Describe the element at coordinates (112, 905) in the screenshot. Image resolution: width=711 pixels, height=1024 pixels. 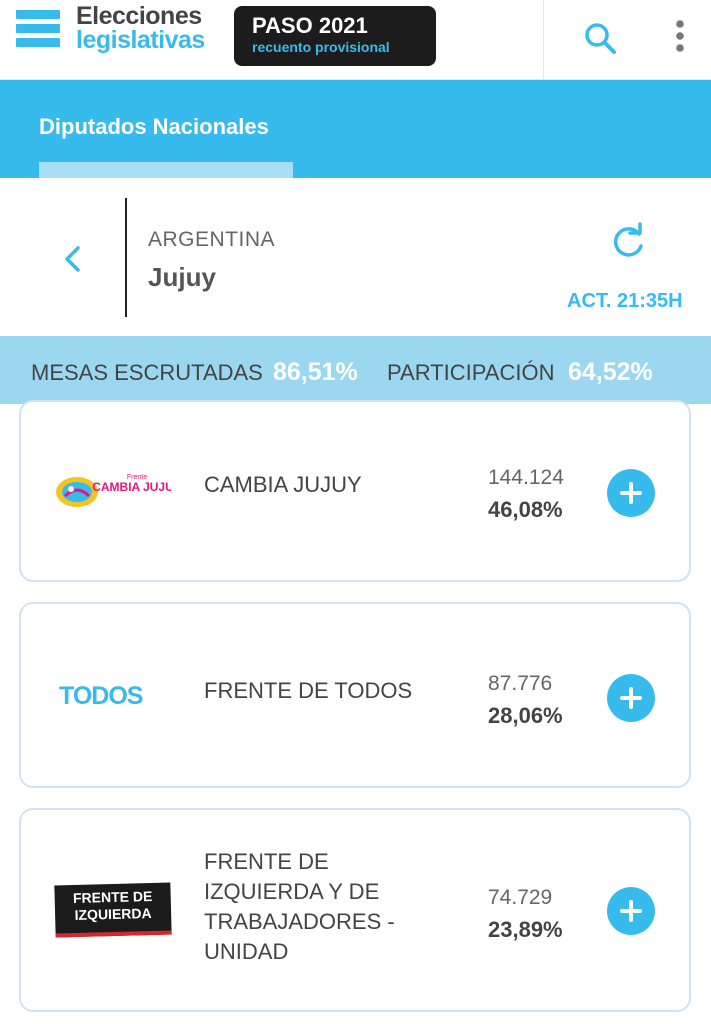
I see `logo-text: FRENTE DE IZQUIERDA` at that location.